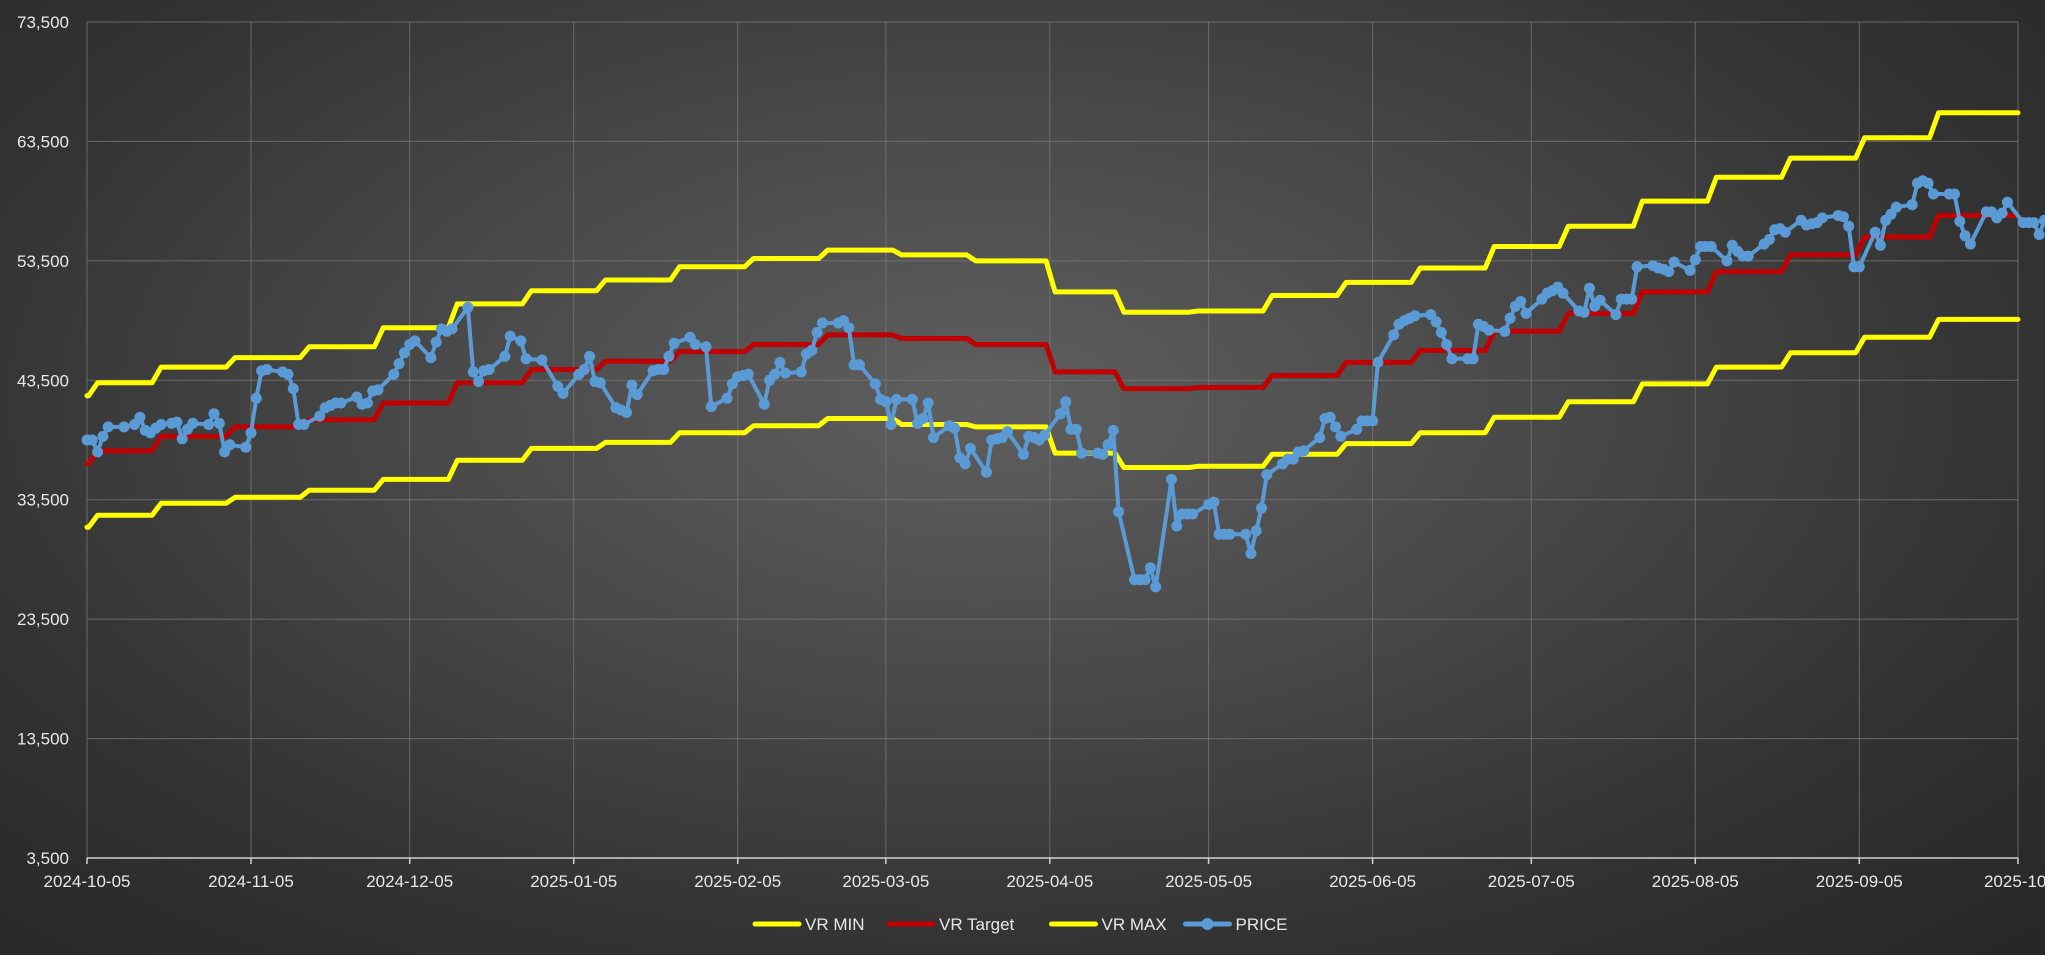 The height and width of the screenshot is (955, 2045). I want to click on y-tick-label: 53,500, so click(43, 261).